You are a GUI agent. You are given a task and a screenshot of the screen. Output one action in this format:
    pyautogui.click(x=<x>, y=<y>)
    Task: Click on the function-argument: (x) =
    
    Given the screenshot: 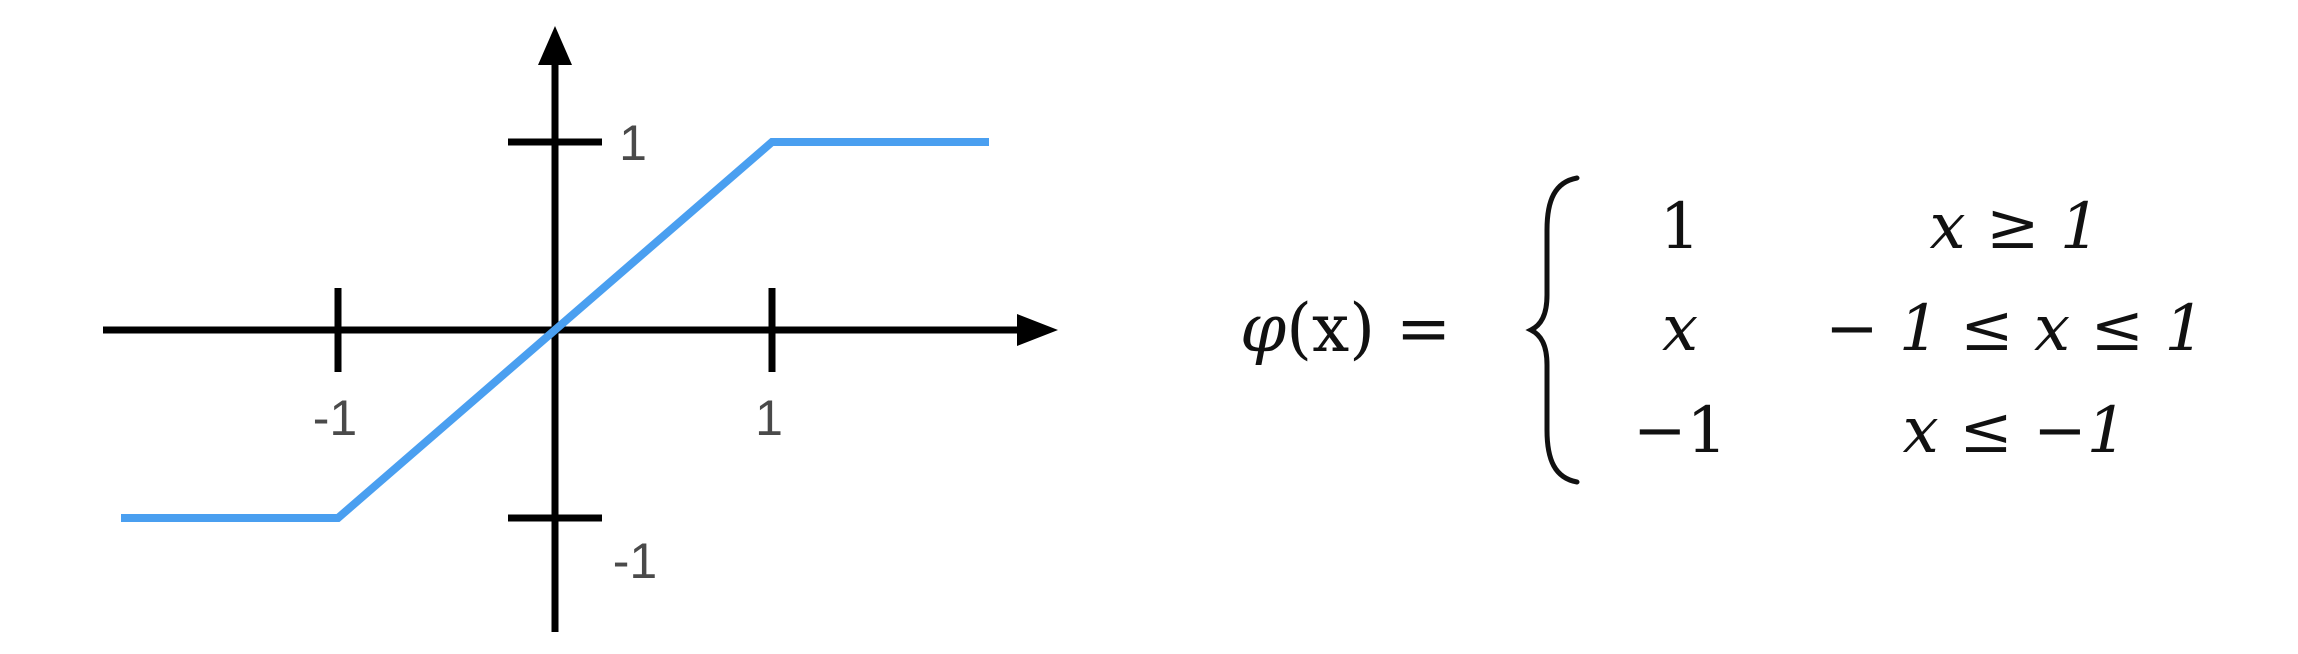 What is the action you would take?
    pyautogui.click(x=1369, y=328)
    